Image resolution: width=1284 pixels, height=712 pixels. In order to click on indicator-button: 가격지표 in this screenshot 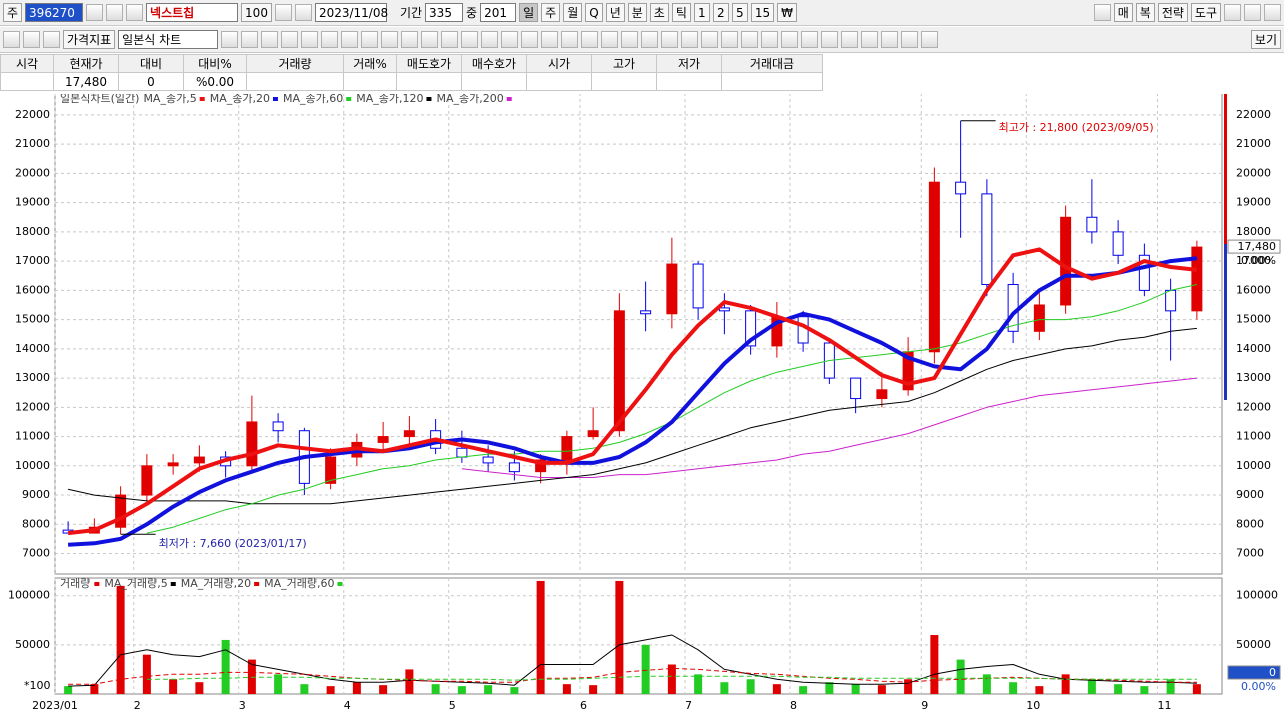, I will do `click(89, 39)`.